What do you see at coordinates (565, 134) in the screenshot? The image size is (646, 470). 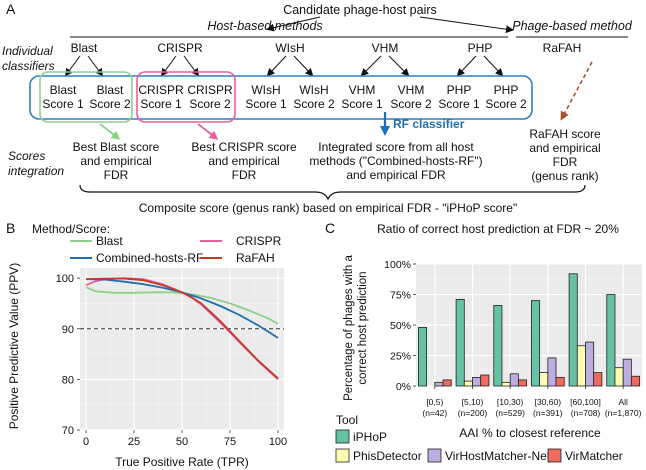 I see `rafah-text-1: RaFAH score` at bounding box center [565, 134].